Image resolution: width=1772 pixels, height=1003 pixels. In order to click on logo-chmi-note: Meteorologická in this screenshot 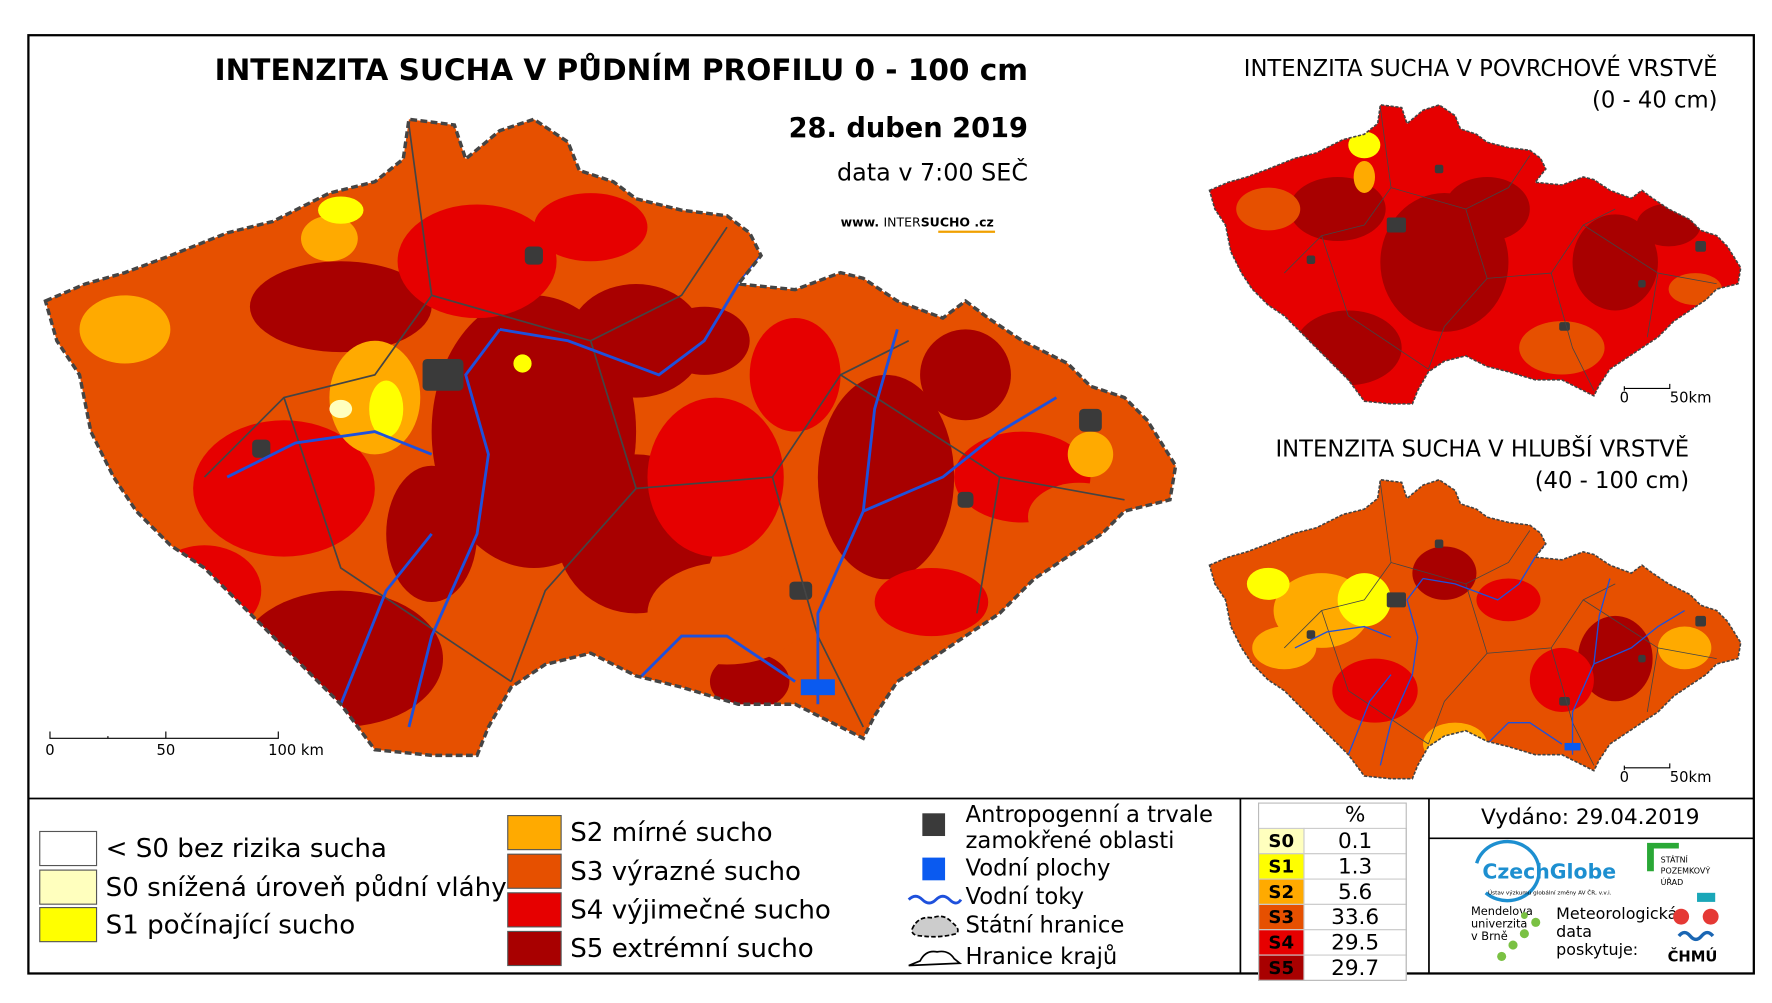, I will do `click(1616, 913)`.